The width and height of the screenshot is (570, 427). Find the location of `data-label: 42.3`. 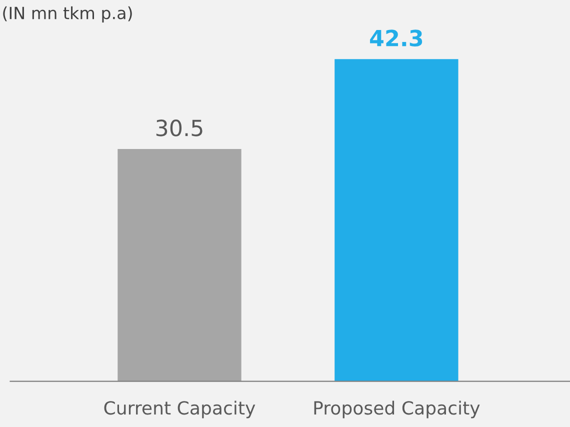

data-label: 42.3 is located at coordinates (396, 38).